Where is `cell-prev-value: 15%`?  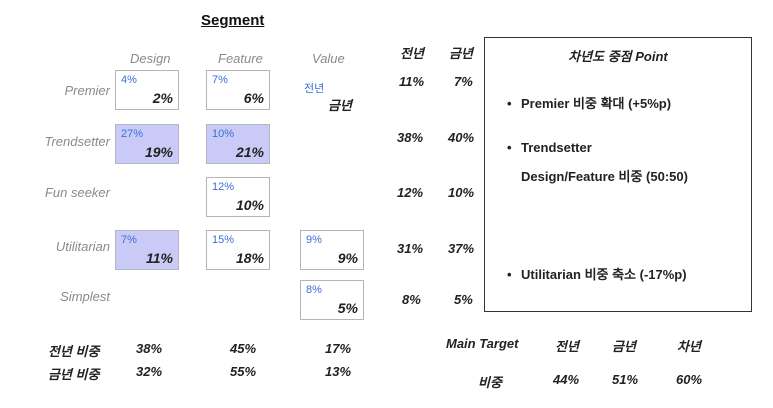
cell-prev-value: 15% is located at coordinates (223, 240).